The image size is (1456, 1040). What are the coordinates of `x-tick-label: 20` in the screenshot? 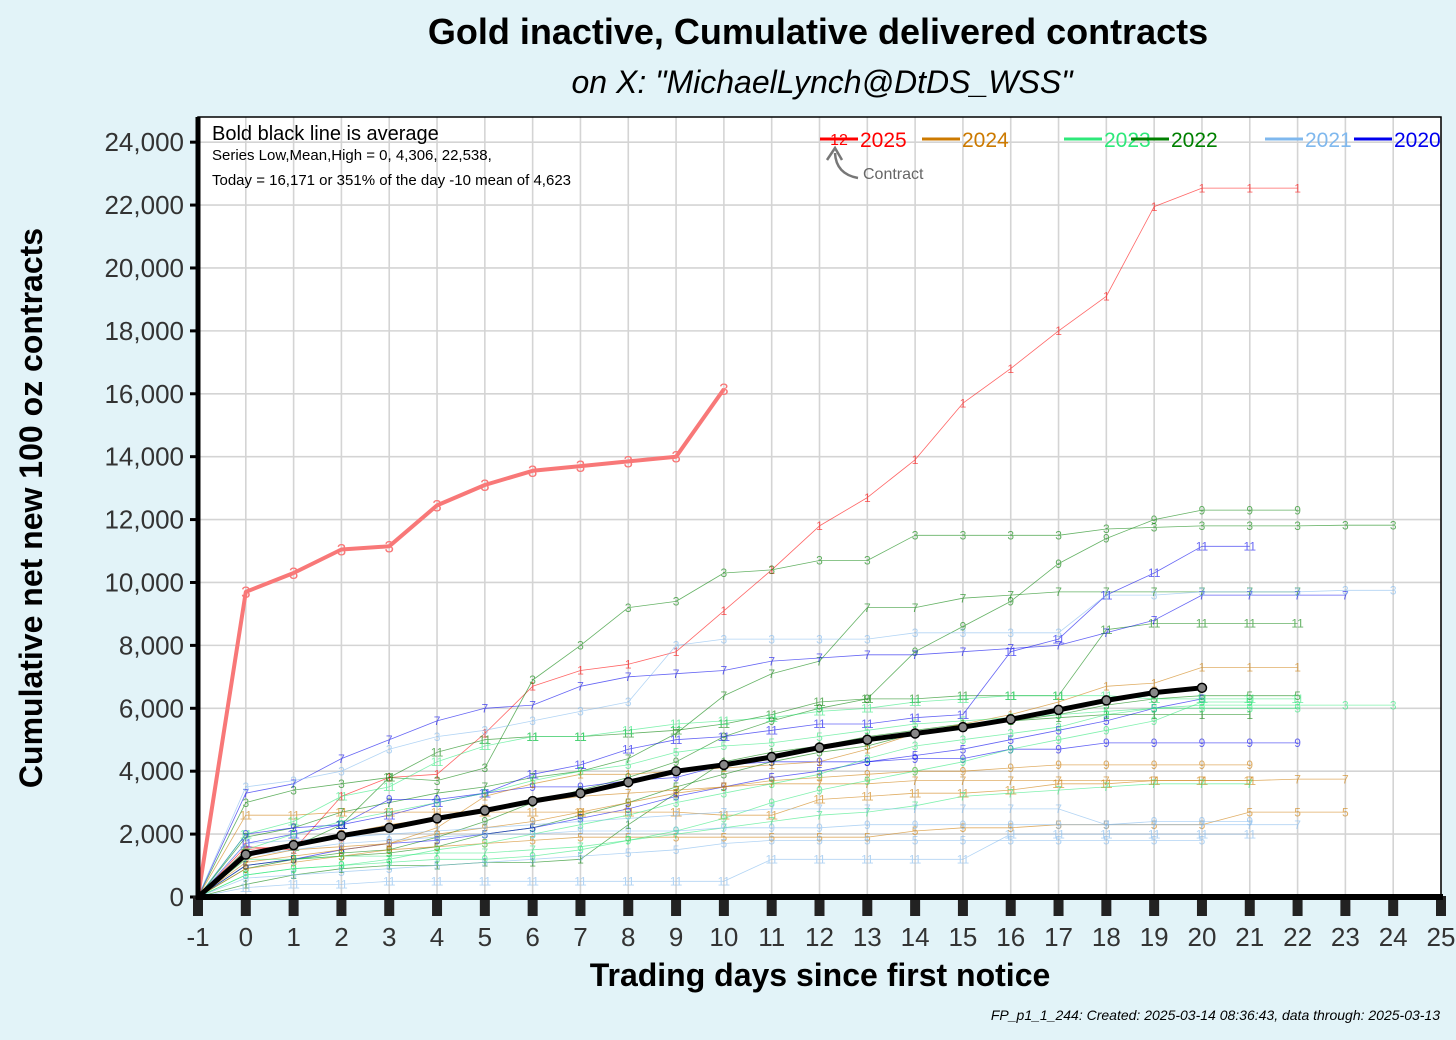 It's located at (1202, 937).